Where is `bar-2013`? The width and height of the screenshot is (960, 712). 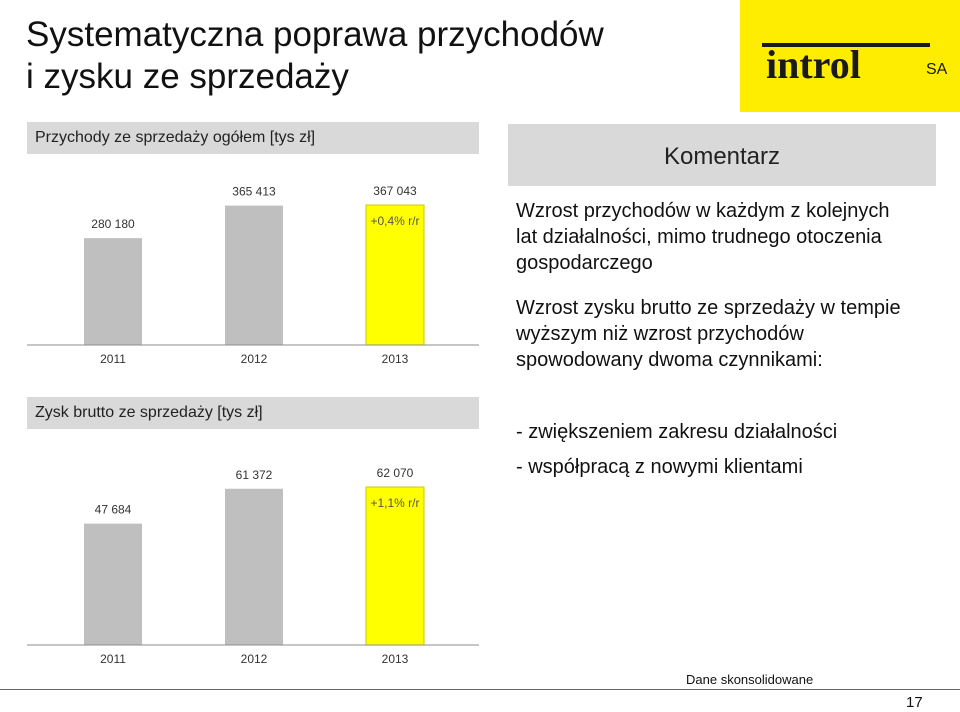 bar-2013 is located at coordinates (395, 566).